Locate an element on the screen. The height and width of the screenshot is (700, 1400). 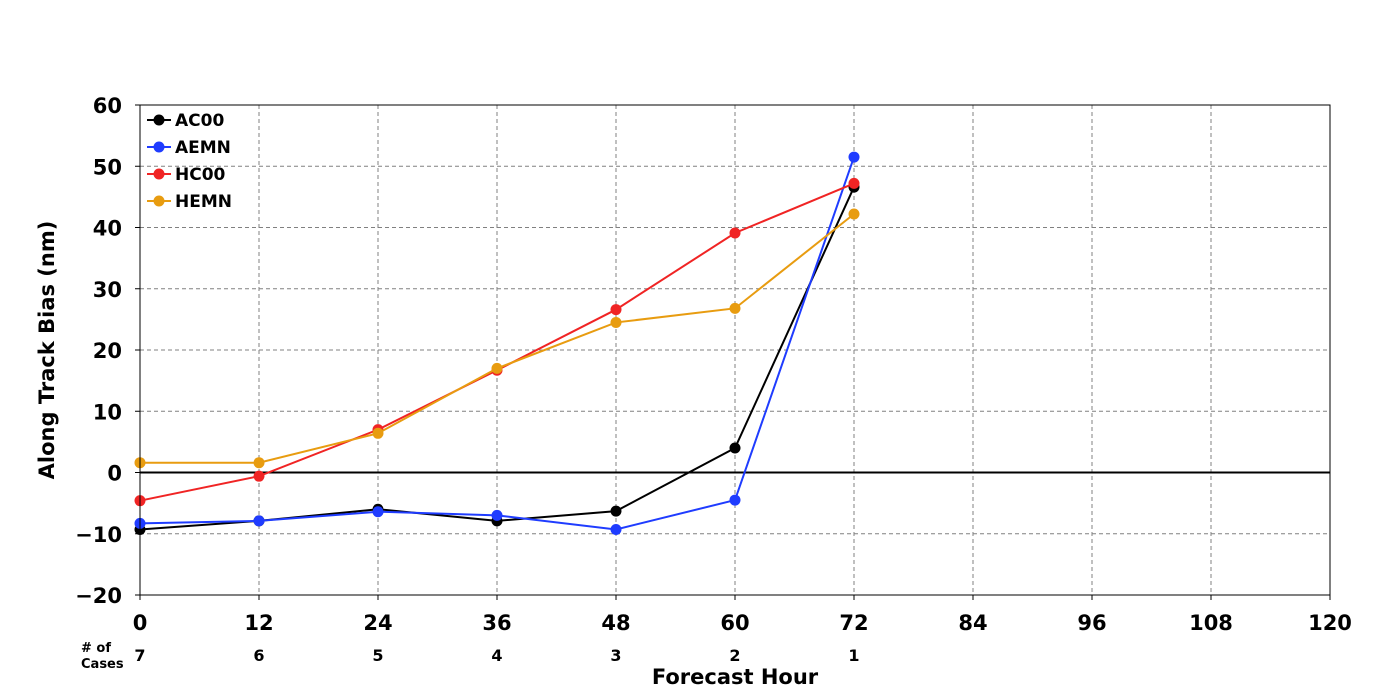
y-tick-label: 10 is located at coordinates (107, 412).